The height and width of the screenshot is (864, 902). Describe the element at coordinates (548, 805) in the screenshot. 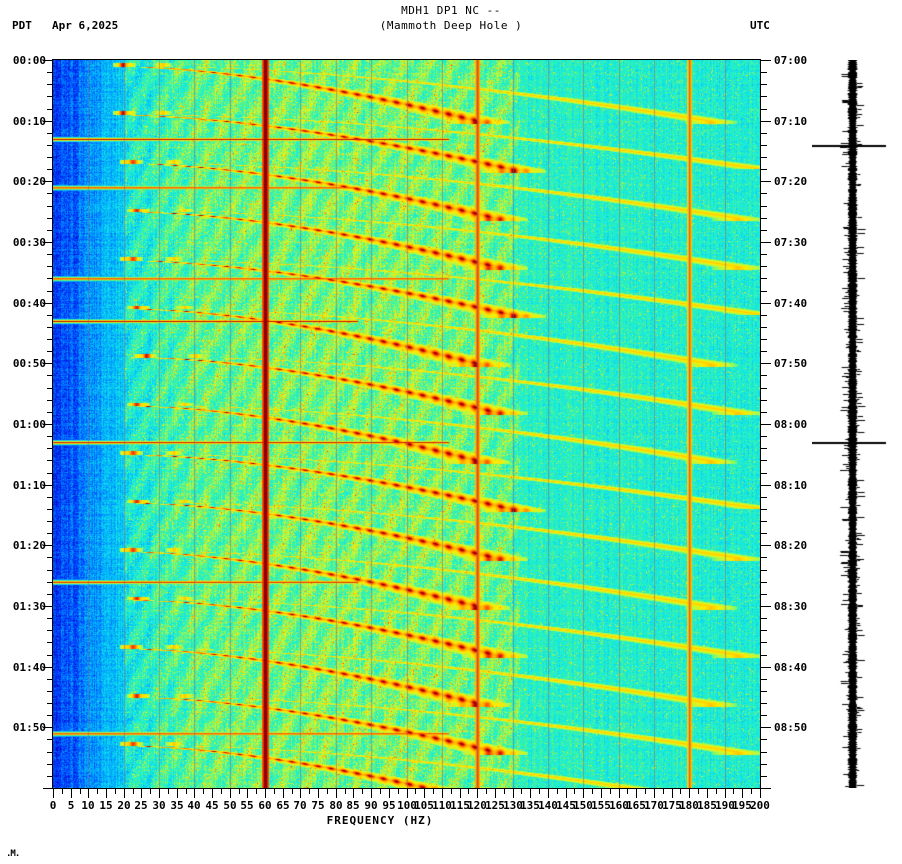

I see `frequency-label: 140` at that location.